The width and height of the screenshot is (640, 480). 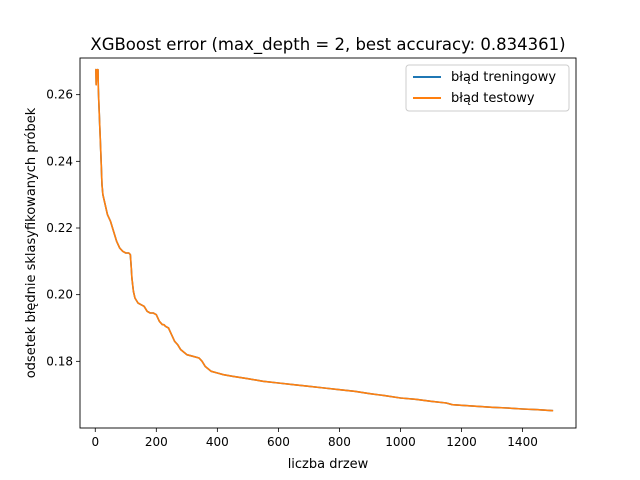 What do you see at coordinates (314, 438) in the screenshot?
I see `x-axis-ticks: 0 200 400 600 800 1000 1200 1400` at bounding box center [314, 438].